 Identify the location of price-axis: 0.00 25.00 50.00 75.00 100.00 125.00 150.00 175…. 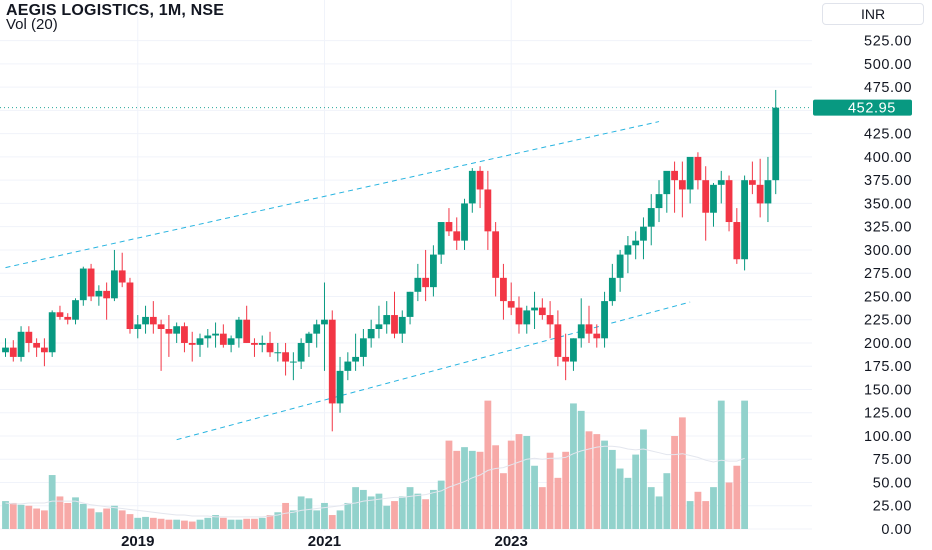
(862, 286).